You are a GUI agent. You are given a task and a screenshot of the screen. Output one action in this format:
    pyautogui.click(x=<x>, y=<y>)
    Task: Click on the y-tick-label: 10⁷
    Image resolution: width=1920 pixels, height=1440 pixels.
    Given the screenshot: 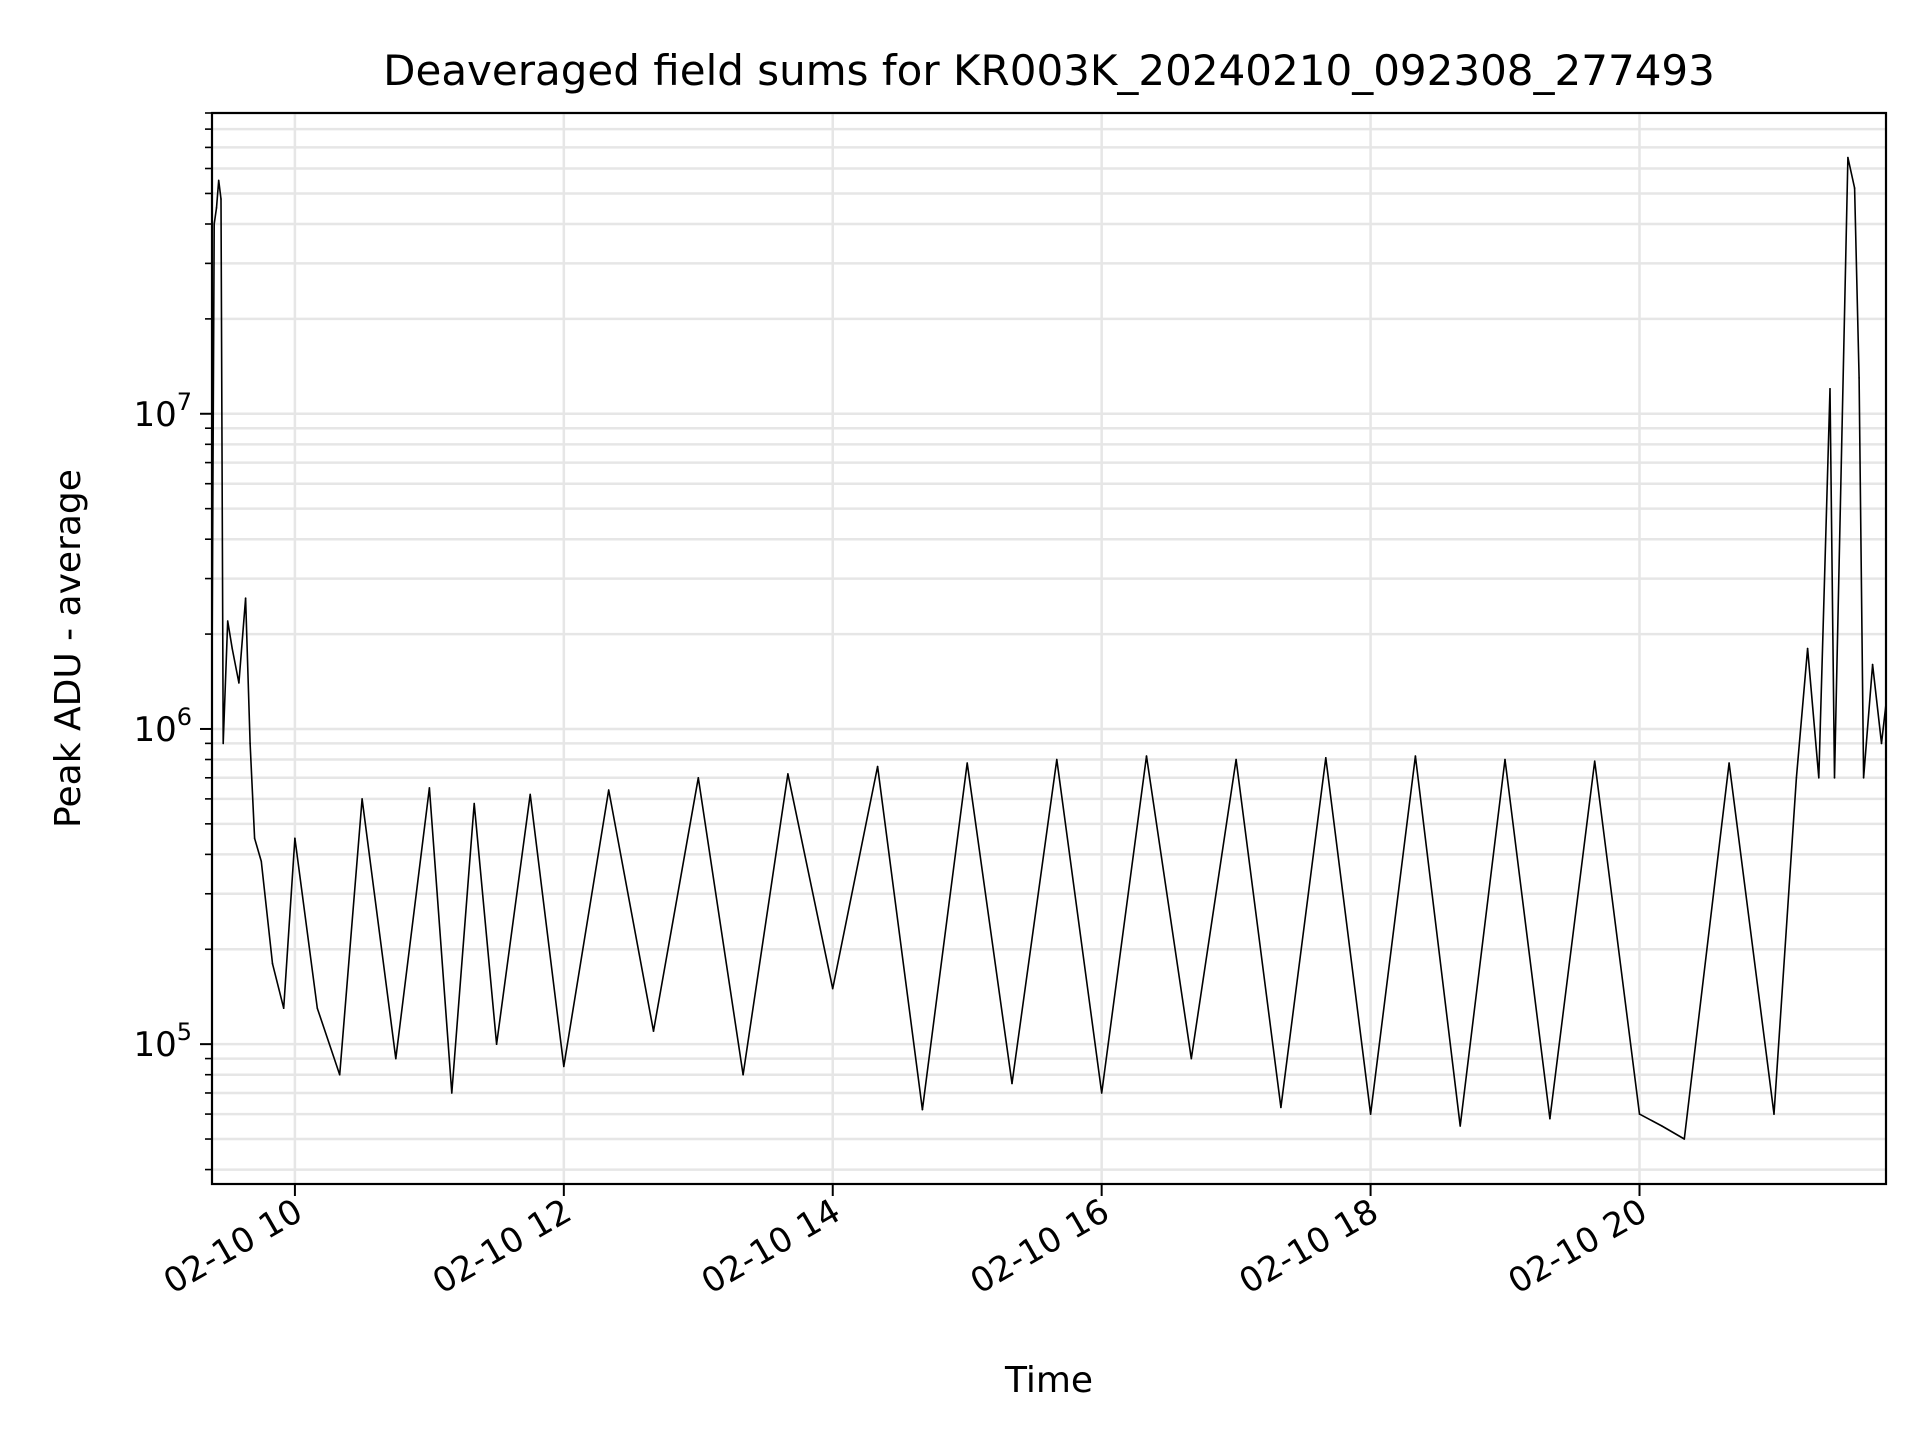 What is the action you would take?
    pyautogui.click(x=162, y=411)
    